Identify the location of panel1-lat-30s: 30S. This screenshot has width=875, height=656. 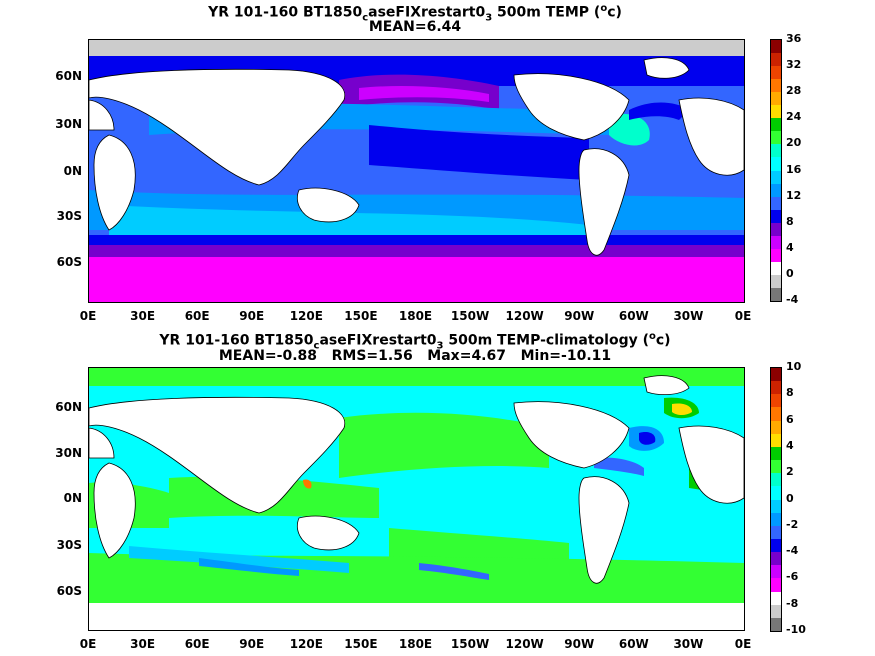
(69, 216).